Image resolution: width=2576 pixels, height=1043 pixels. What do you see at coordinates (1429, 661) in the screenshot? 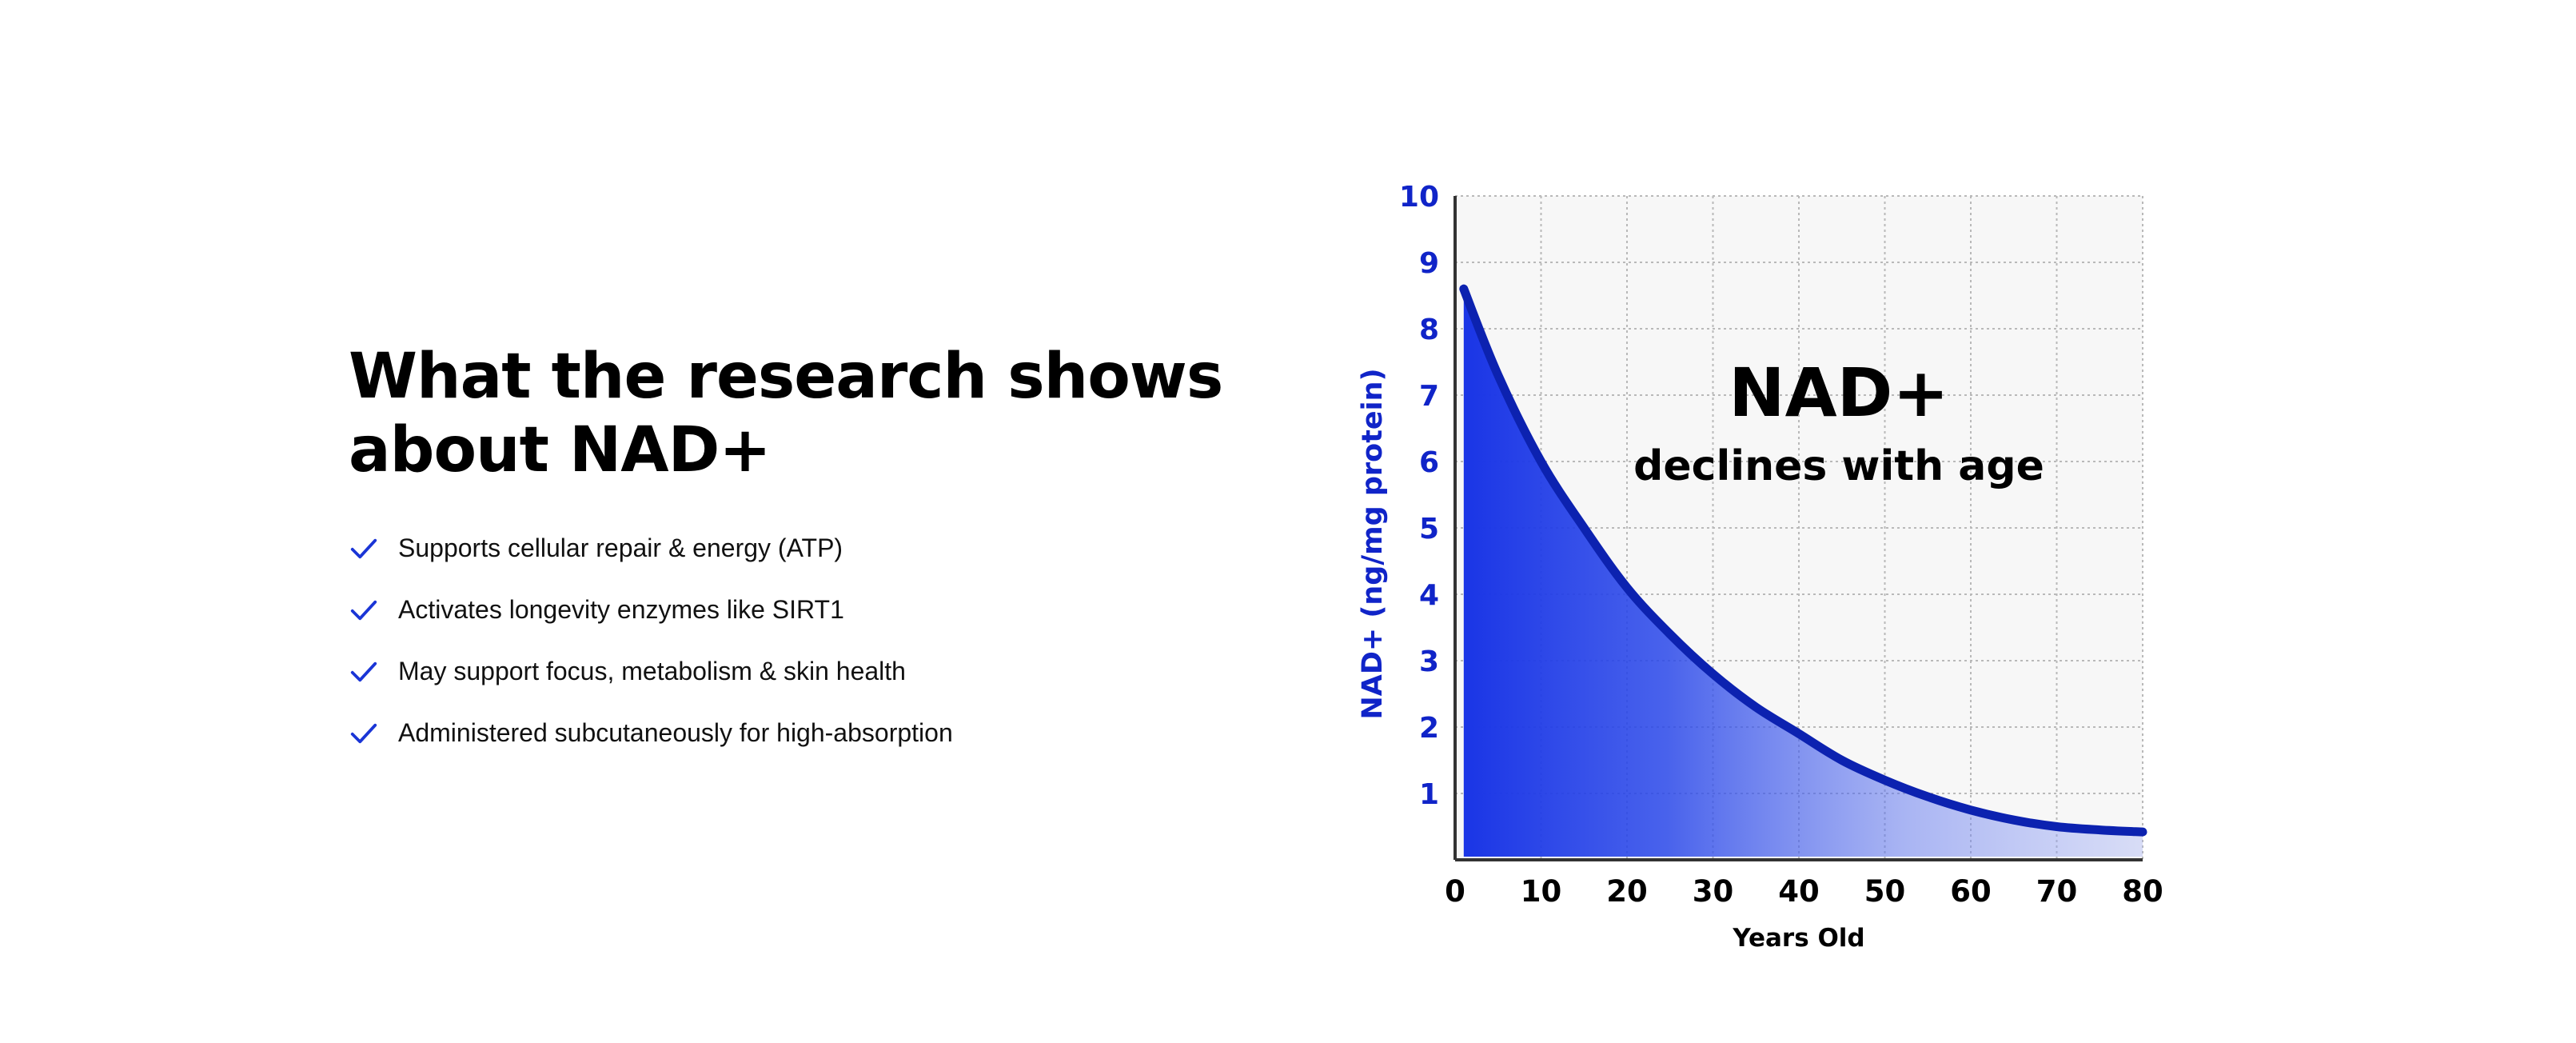
I see `y-tick-label: 3` at bounding box center [1429, 661].